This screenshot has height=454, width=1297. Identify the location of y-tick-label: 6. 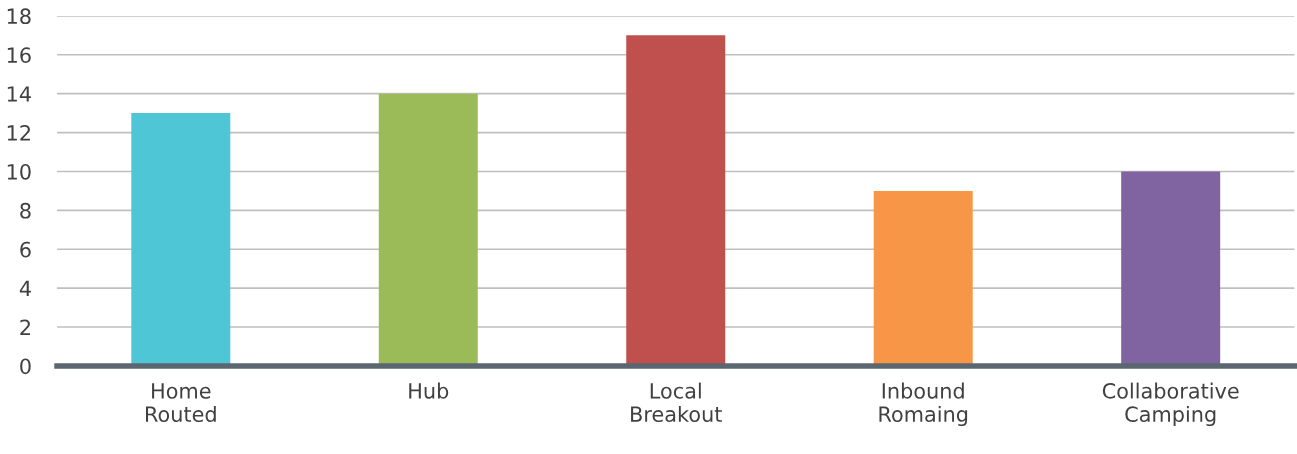
(25, 249).